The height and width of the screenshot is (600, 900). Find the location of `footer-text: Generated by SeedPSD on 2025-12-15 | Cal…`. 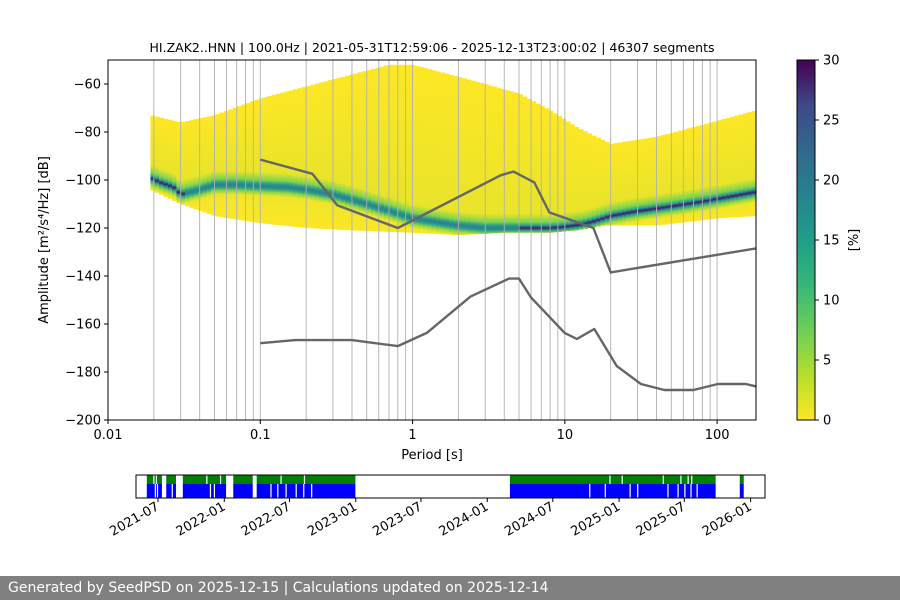

footer-text: Generated by SeedPSD on 2025-12-15 | Cal… is located at coordinates (450, 588).